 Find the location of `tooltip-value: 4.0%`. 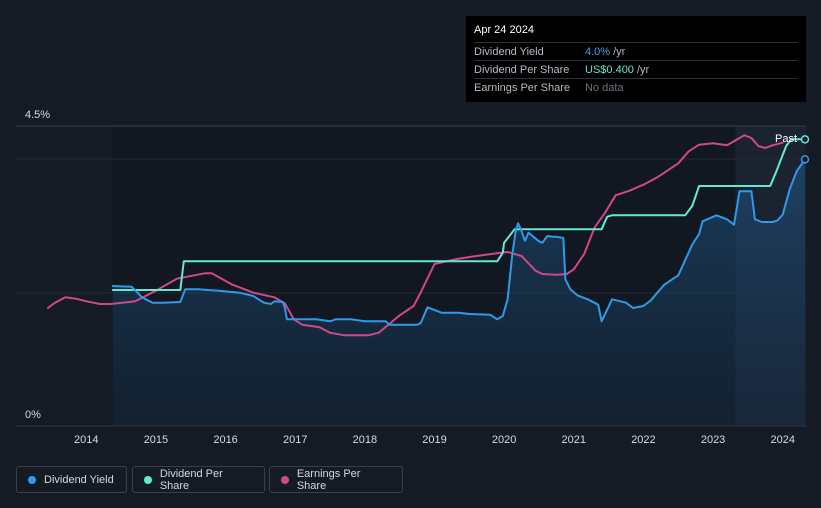

tooltip-value: 4.0% is located at coordinates (598, 51).